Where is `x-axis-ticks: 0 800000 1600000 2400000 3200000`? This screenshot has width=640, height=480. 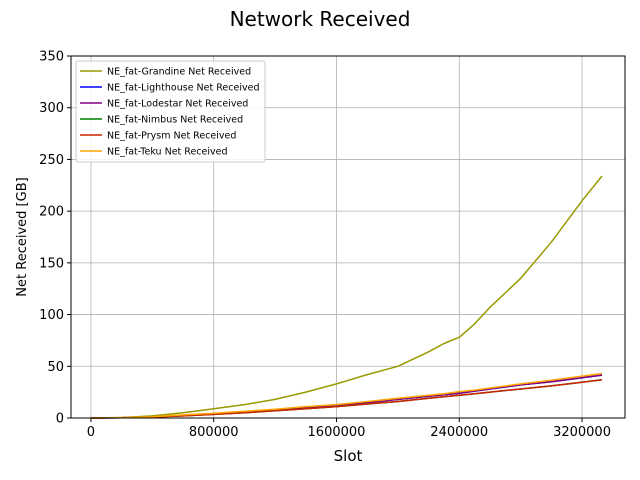 x-axis-ticks: 0 800000 1600000 2400000 3200000 is located at coordinates (349, 429).